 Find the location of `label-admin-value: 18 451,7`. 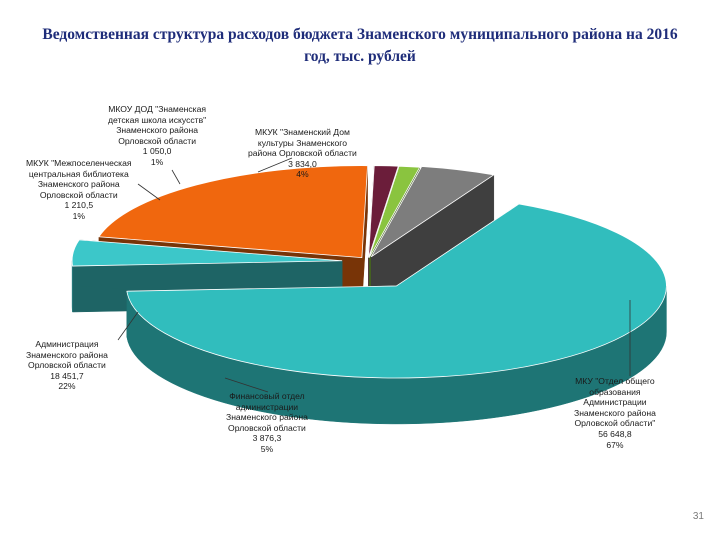

label-admin-value: 18 451,7 is located at coordinates (67, 375).